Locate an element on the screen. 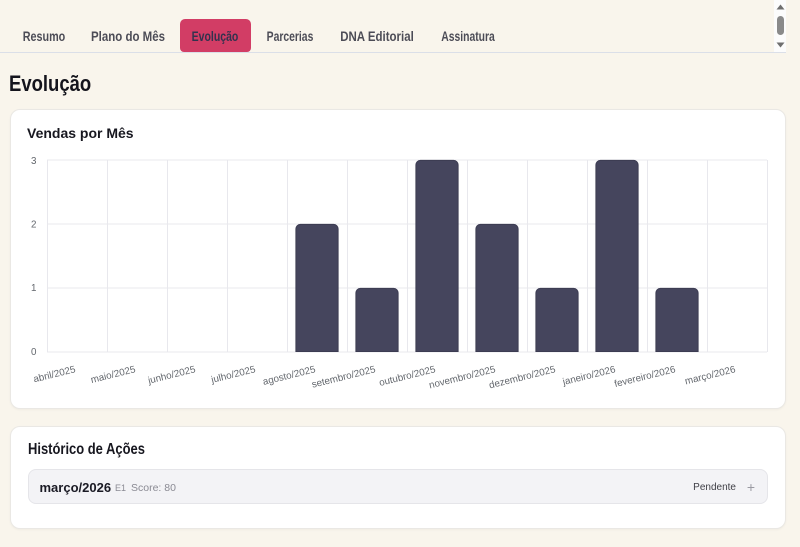  svg-text: junho/2025 is located at coordinates (171, 375).